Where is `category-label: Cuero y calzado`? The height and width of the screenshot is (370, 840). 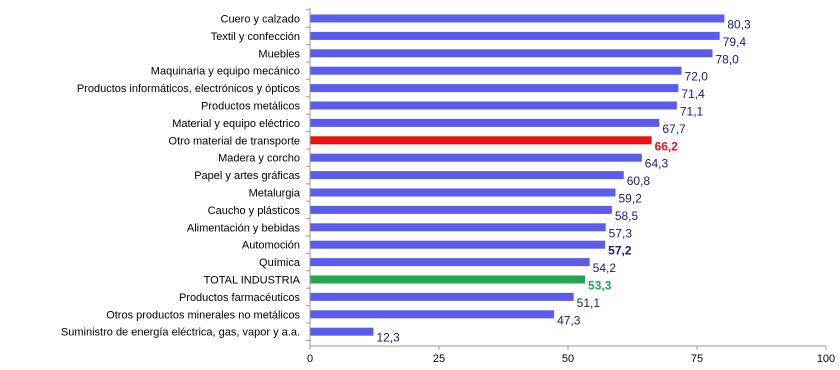
category-label: Cuero y calzado is located at coordinates (261, 20).